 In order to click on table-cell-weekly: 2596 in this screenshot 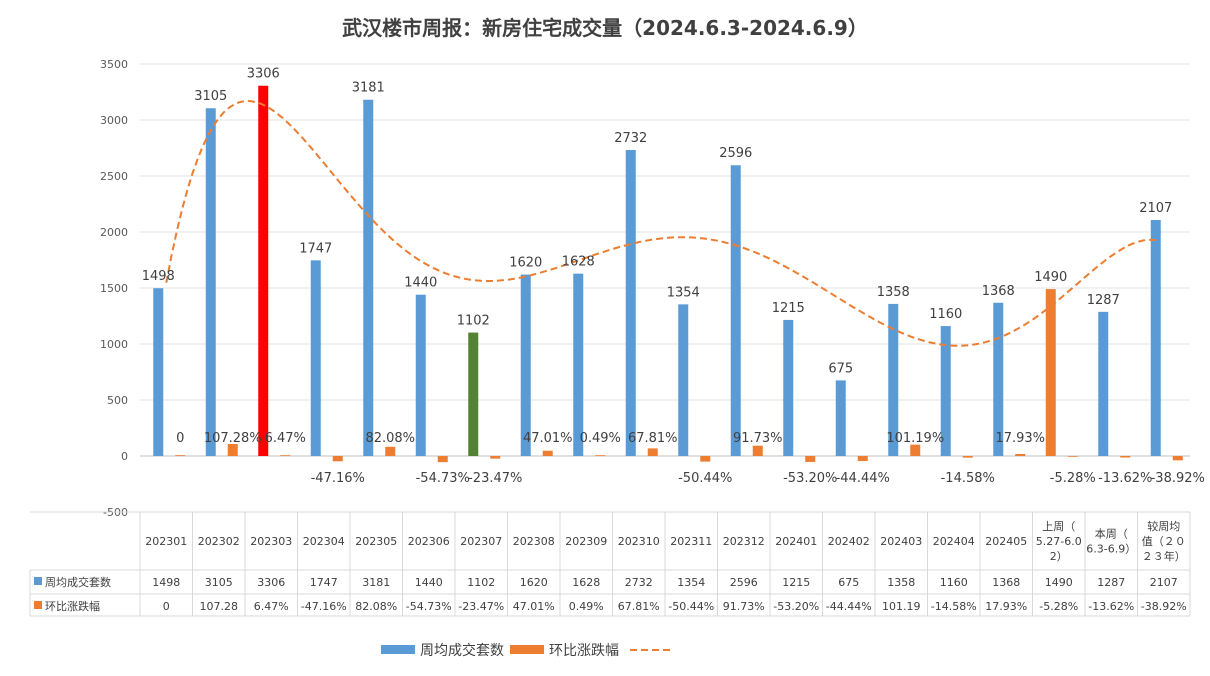, I will do `click(744, 582)`.